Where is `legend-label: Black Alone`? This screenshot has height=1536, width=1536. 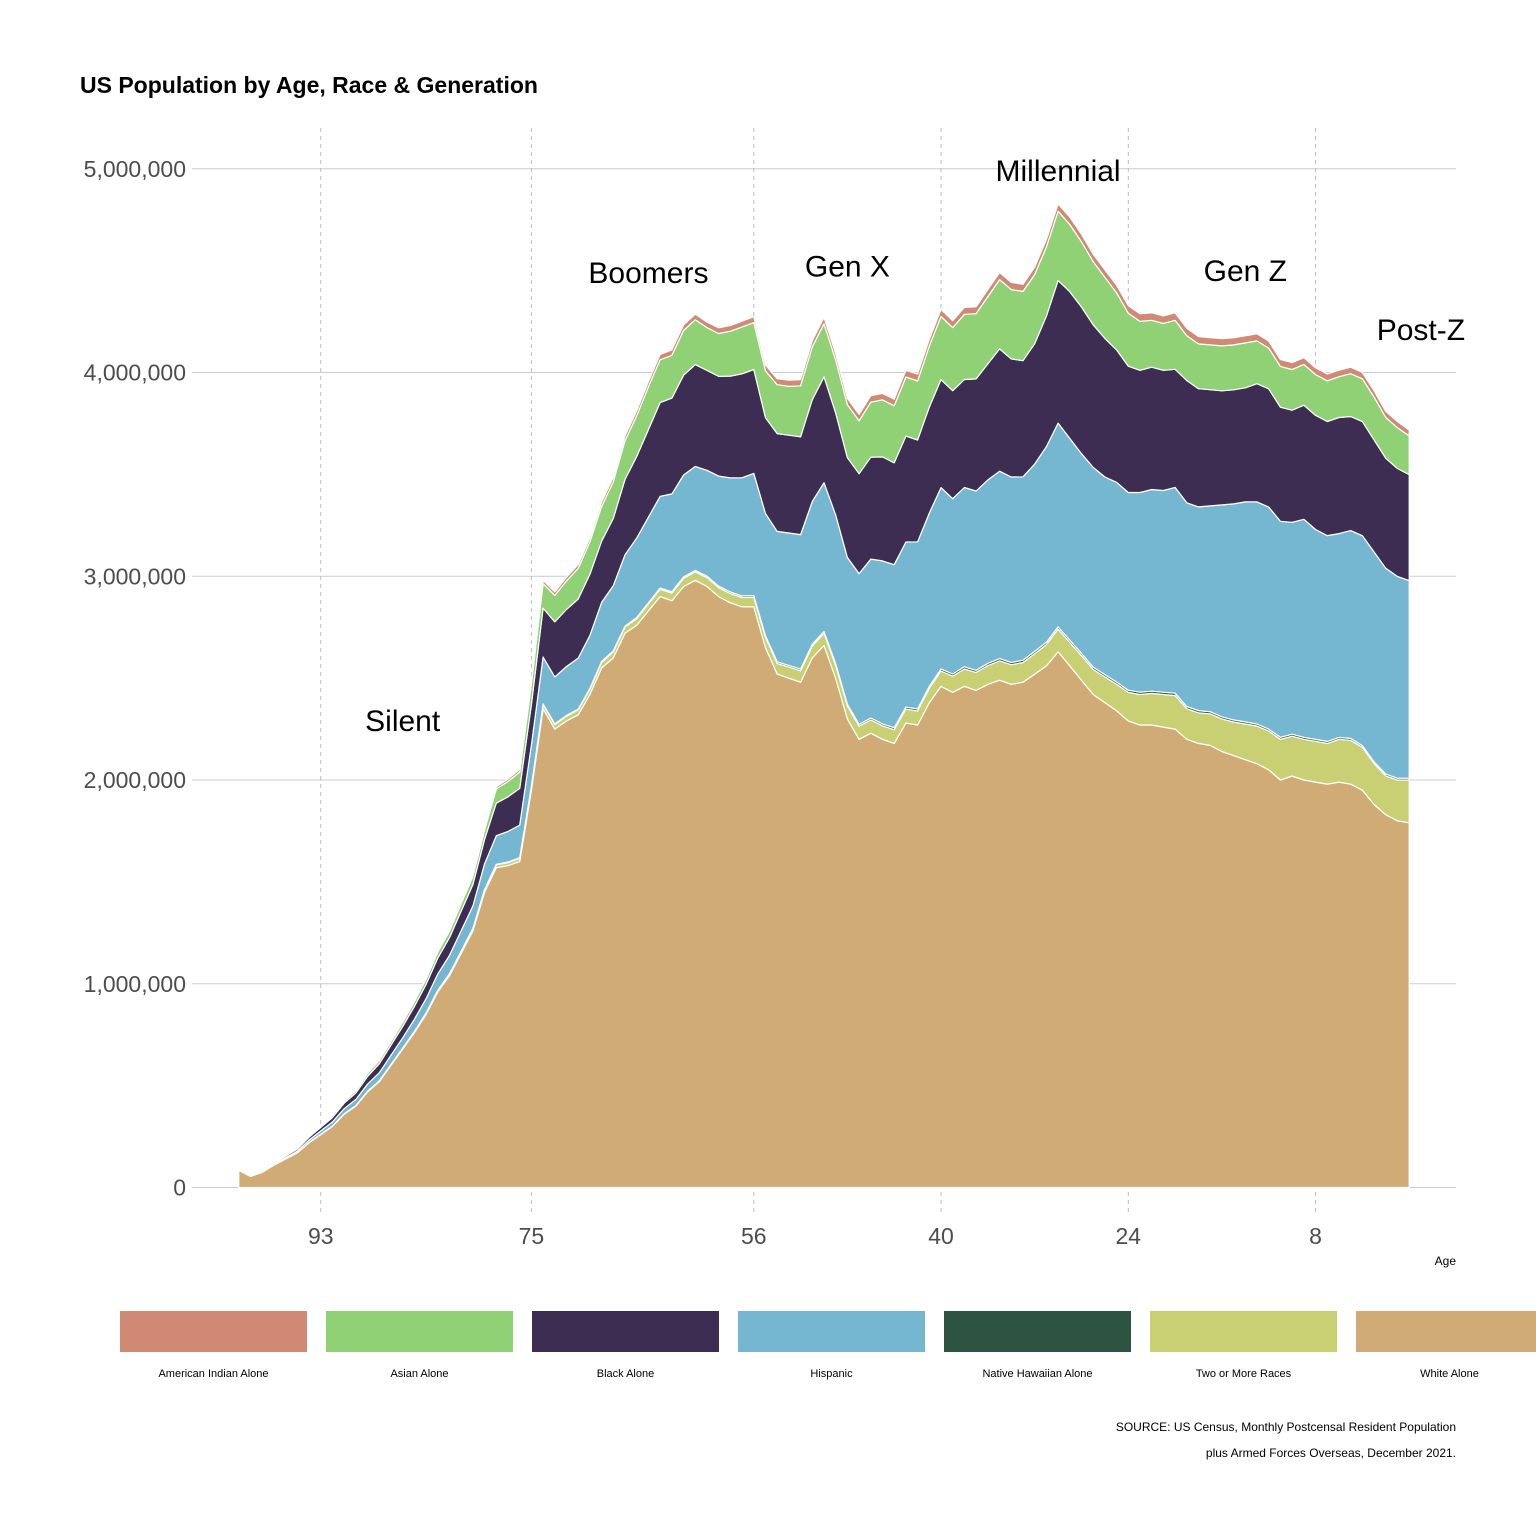
legend-label: Black Alone is located at coordinates (625, 1374).